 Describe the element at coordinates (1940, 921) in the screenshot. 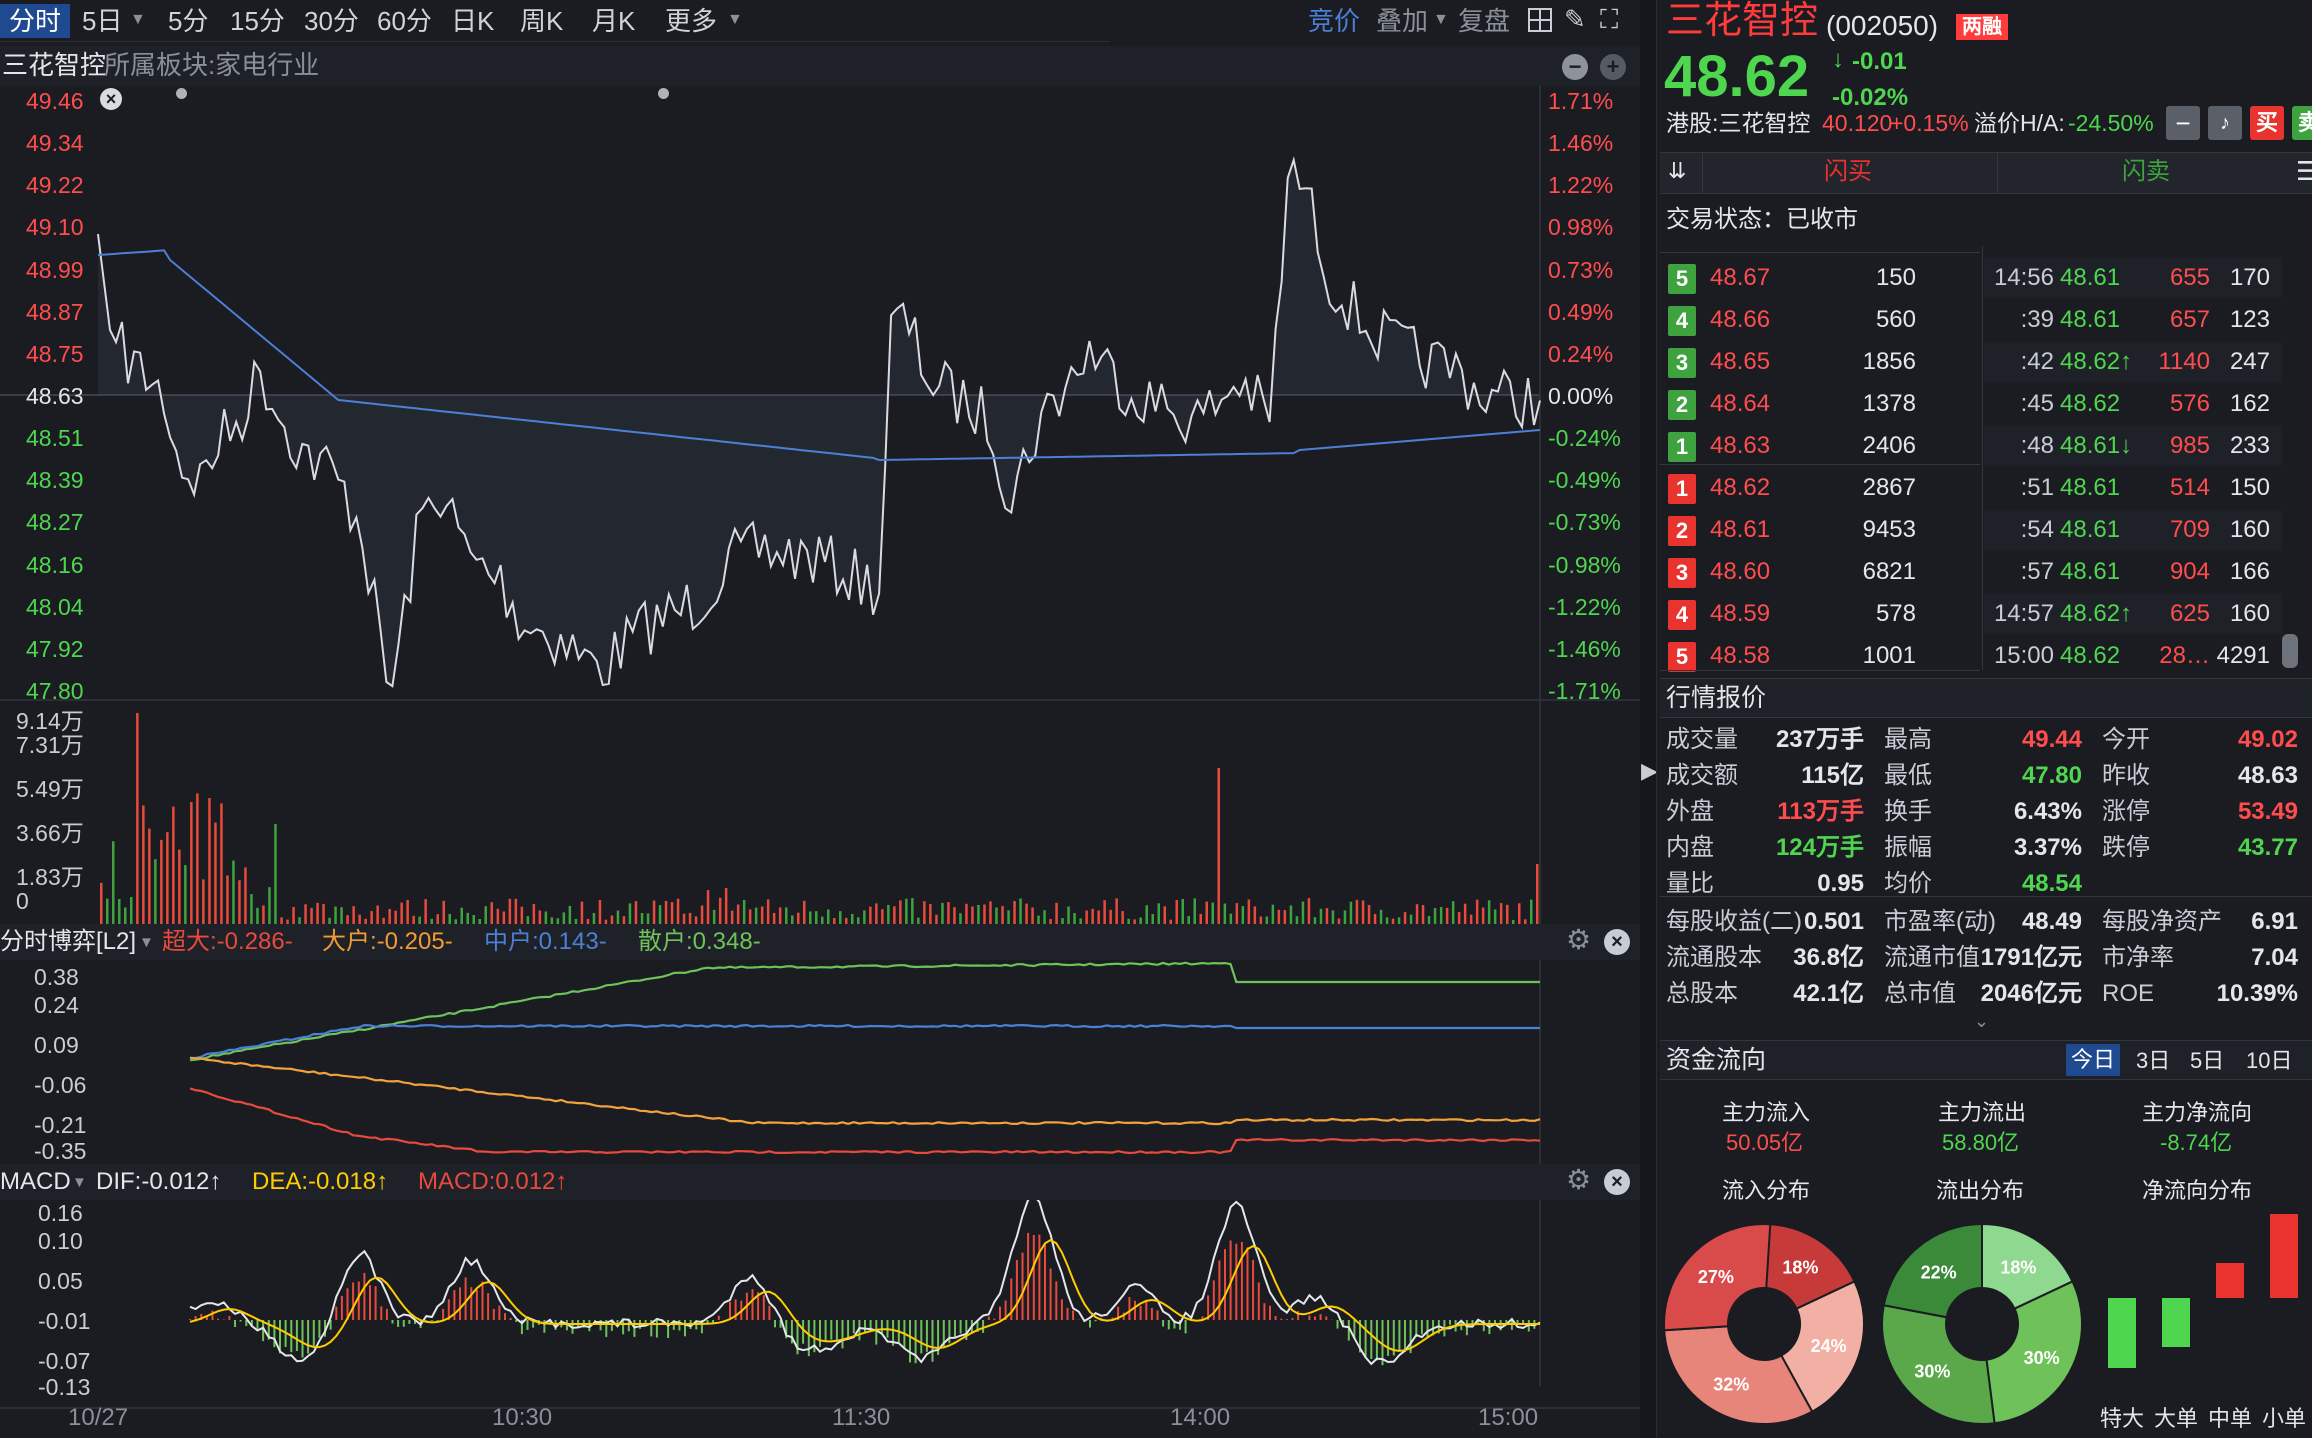

I see `quote-label: 市盈率(动)` at that location.